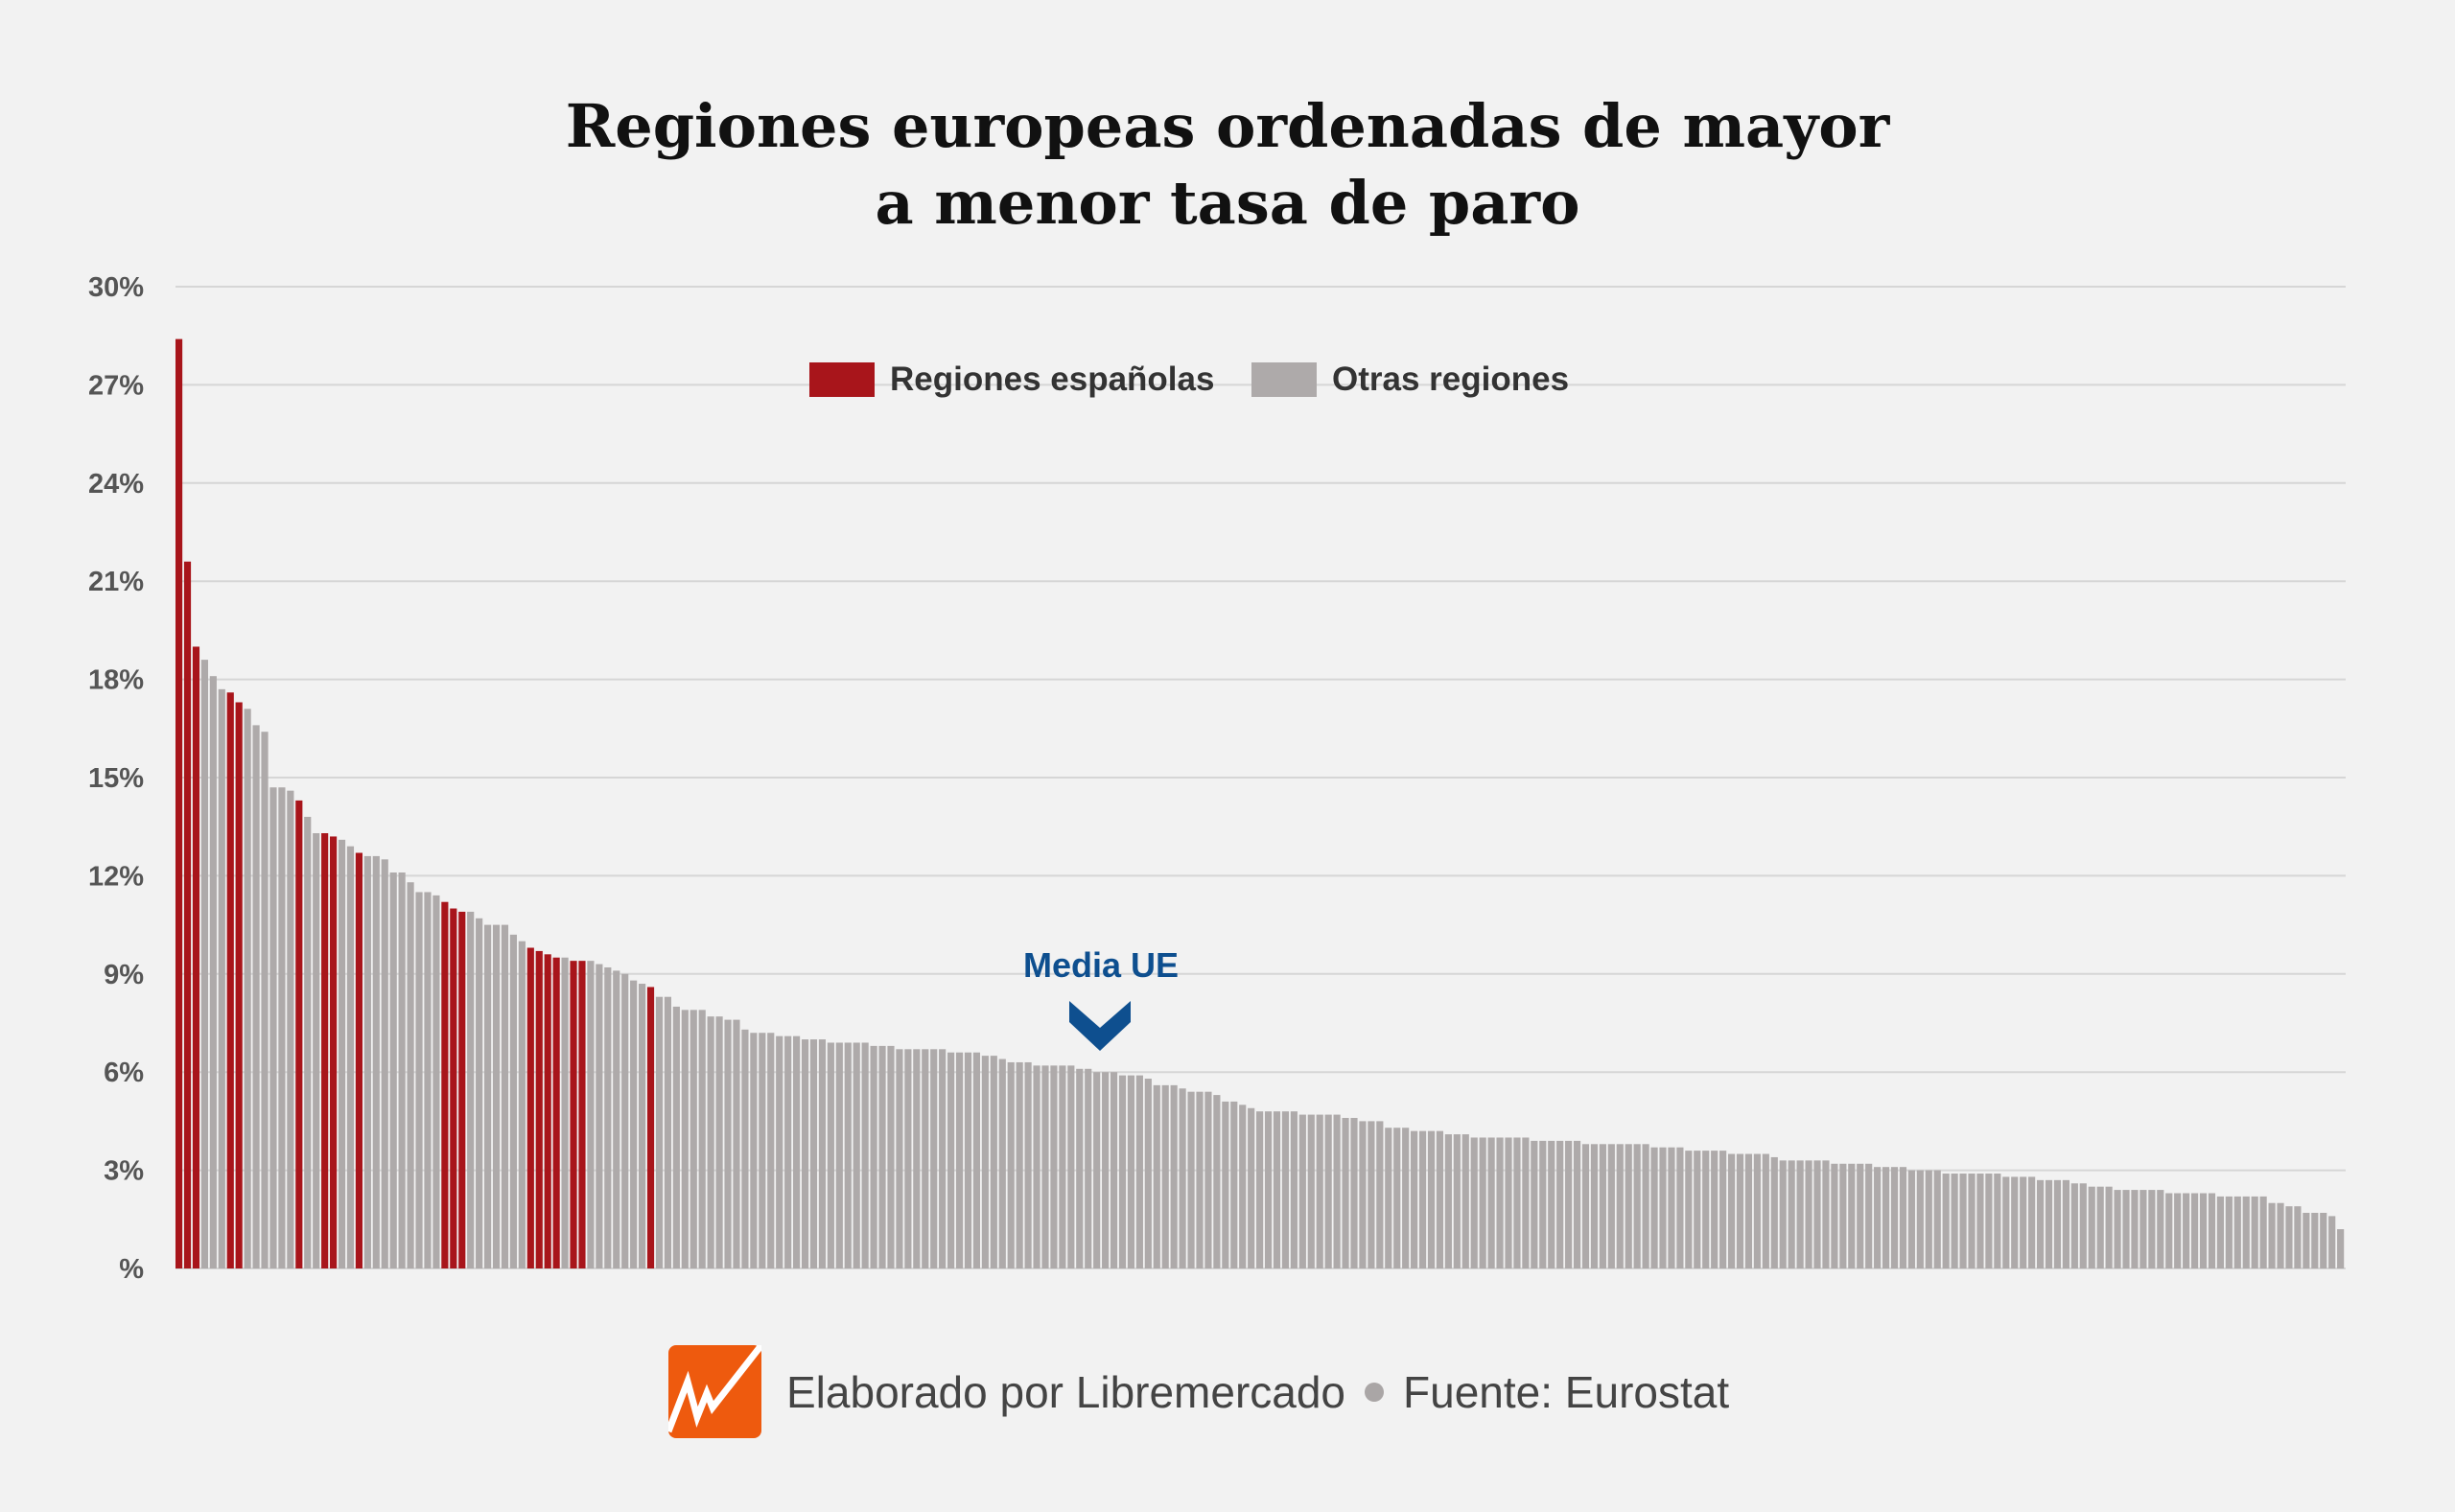 The height and width of the screenshot is (1512, 2455). Describe the element at coordinates (714, 1391) in the screenshot. I see `libremercado-logo-icon` at that location.